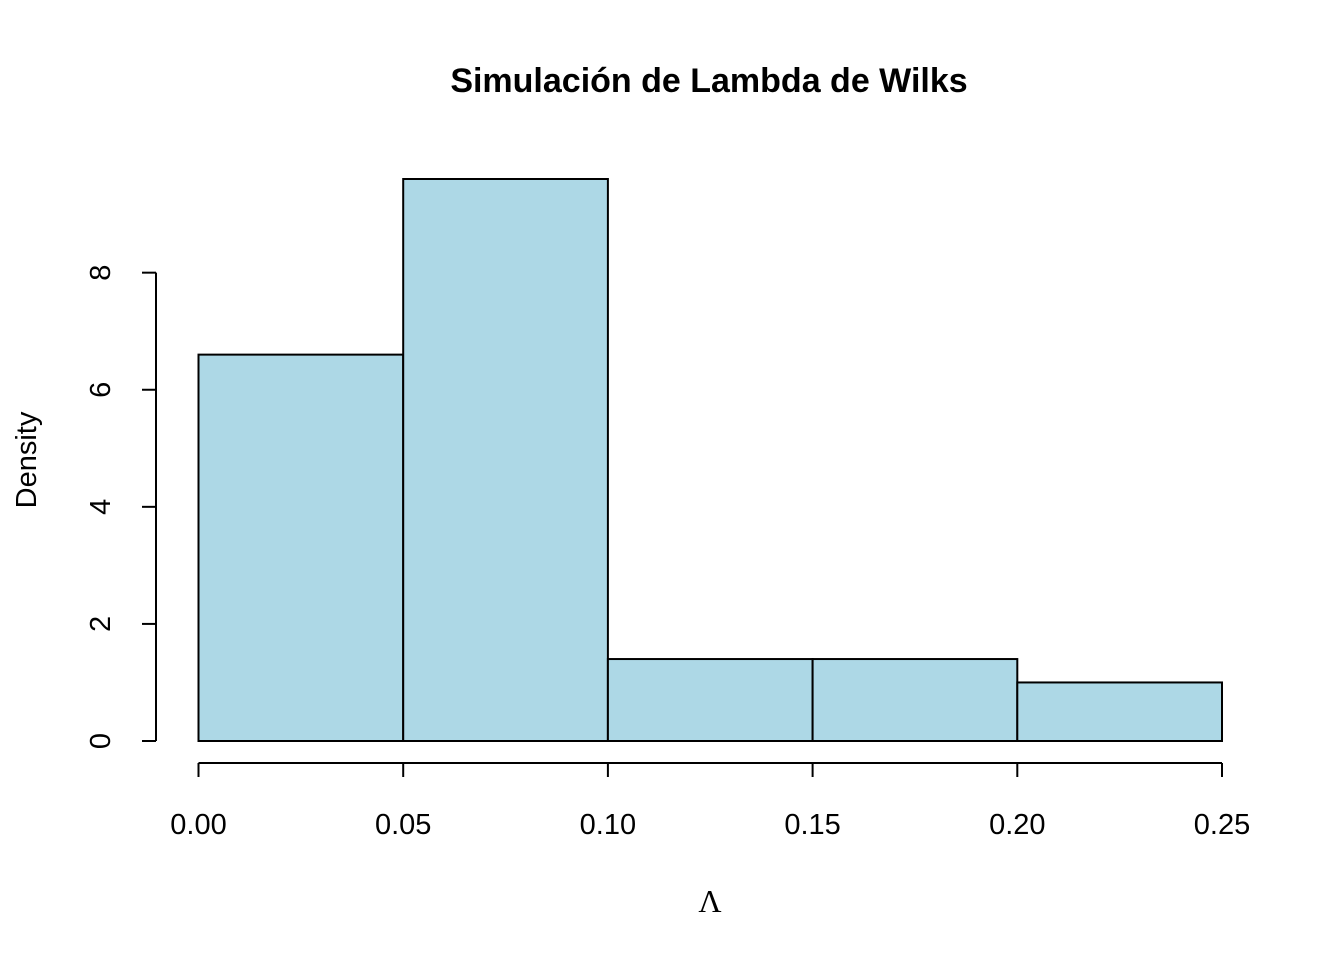 The image size is (1344, 960). I want to click on x-tick-label: 0.25, so click(1222, 825).